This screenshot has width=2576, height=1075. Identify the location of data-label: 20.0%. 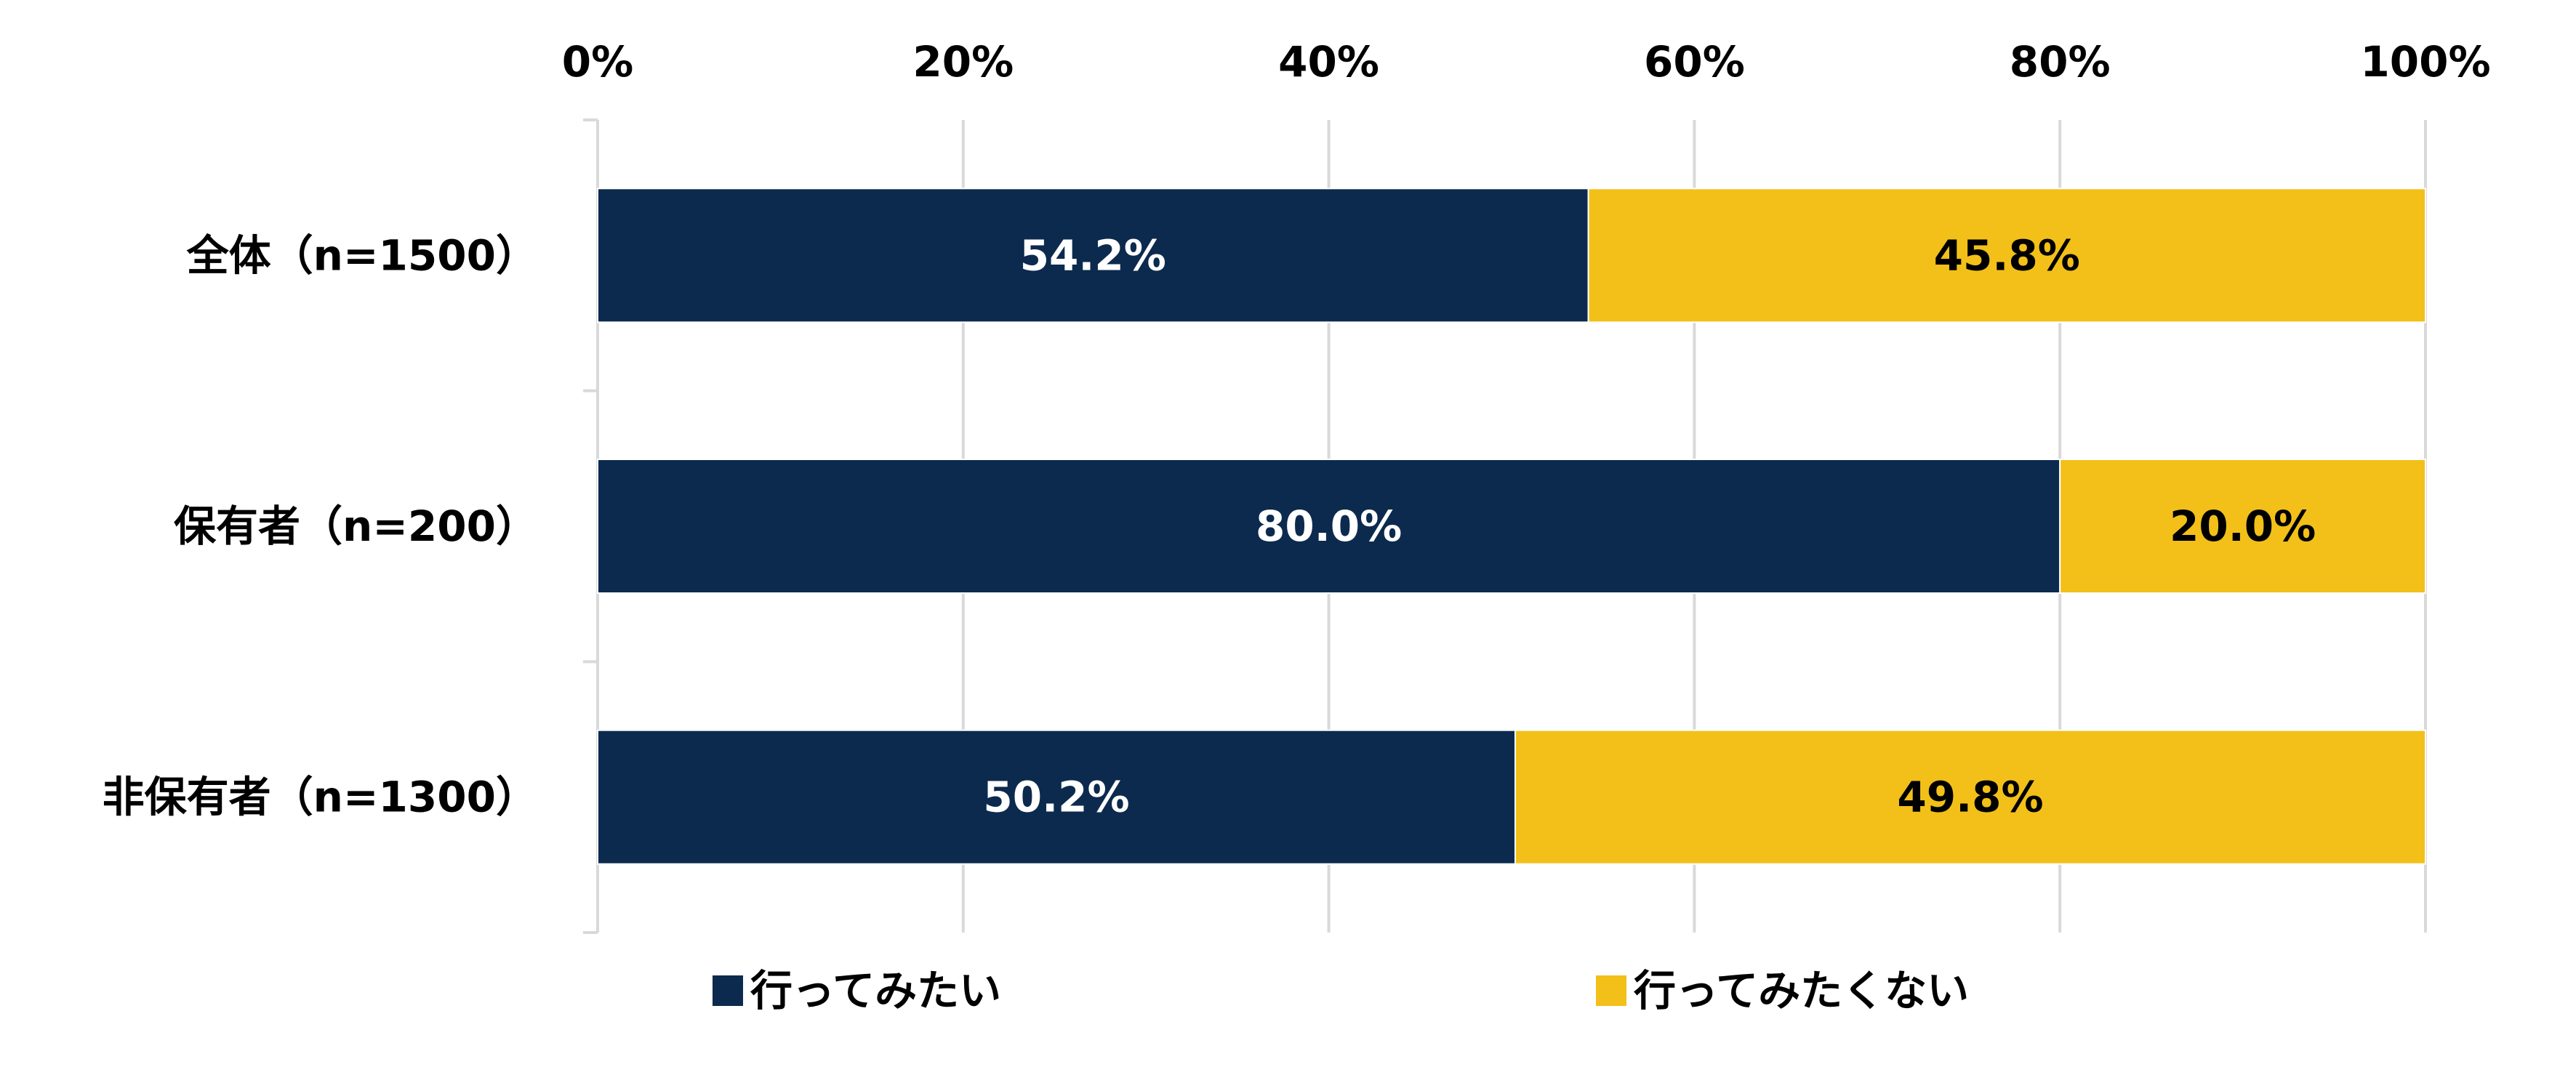
(2243, 526).